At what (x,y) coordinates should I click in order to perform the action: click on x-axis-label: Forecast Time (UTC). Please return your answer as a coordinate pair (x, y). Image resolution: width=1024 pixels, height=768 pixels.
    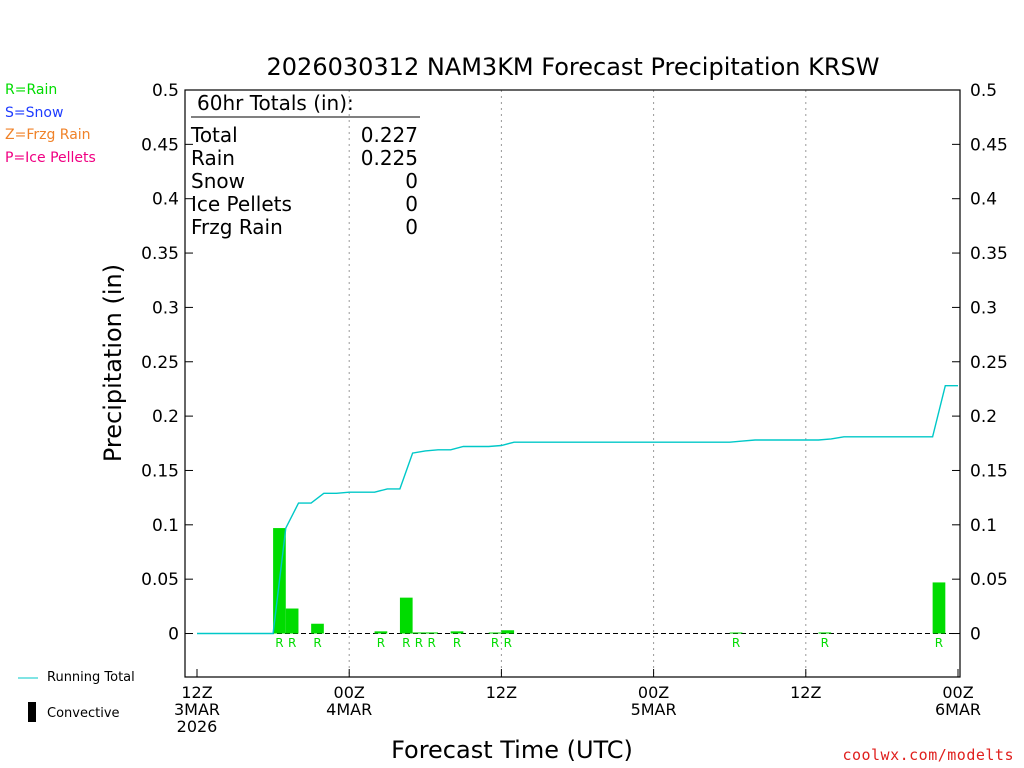
    Looking at the image, I should click on (512, 750).